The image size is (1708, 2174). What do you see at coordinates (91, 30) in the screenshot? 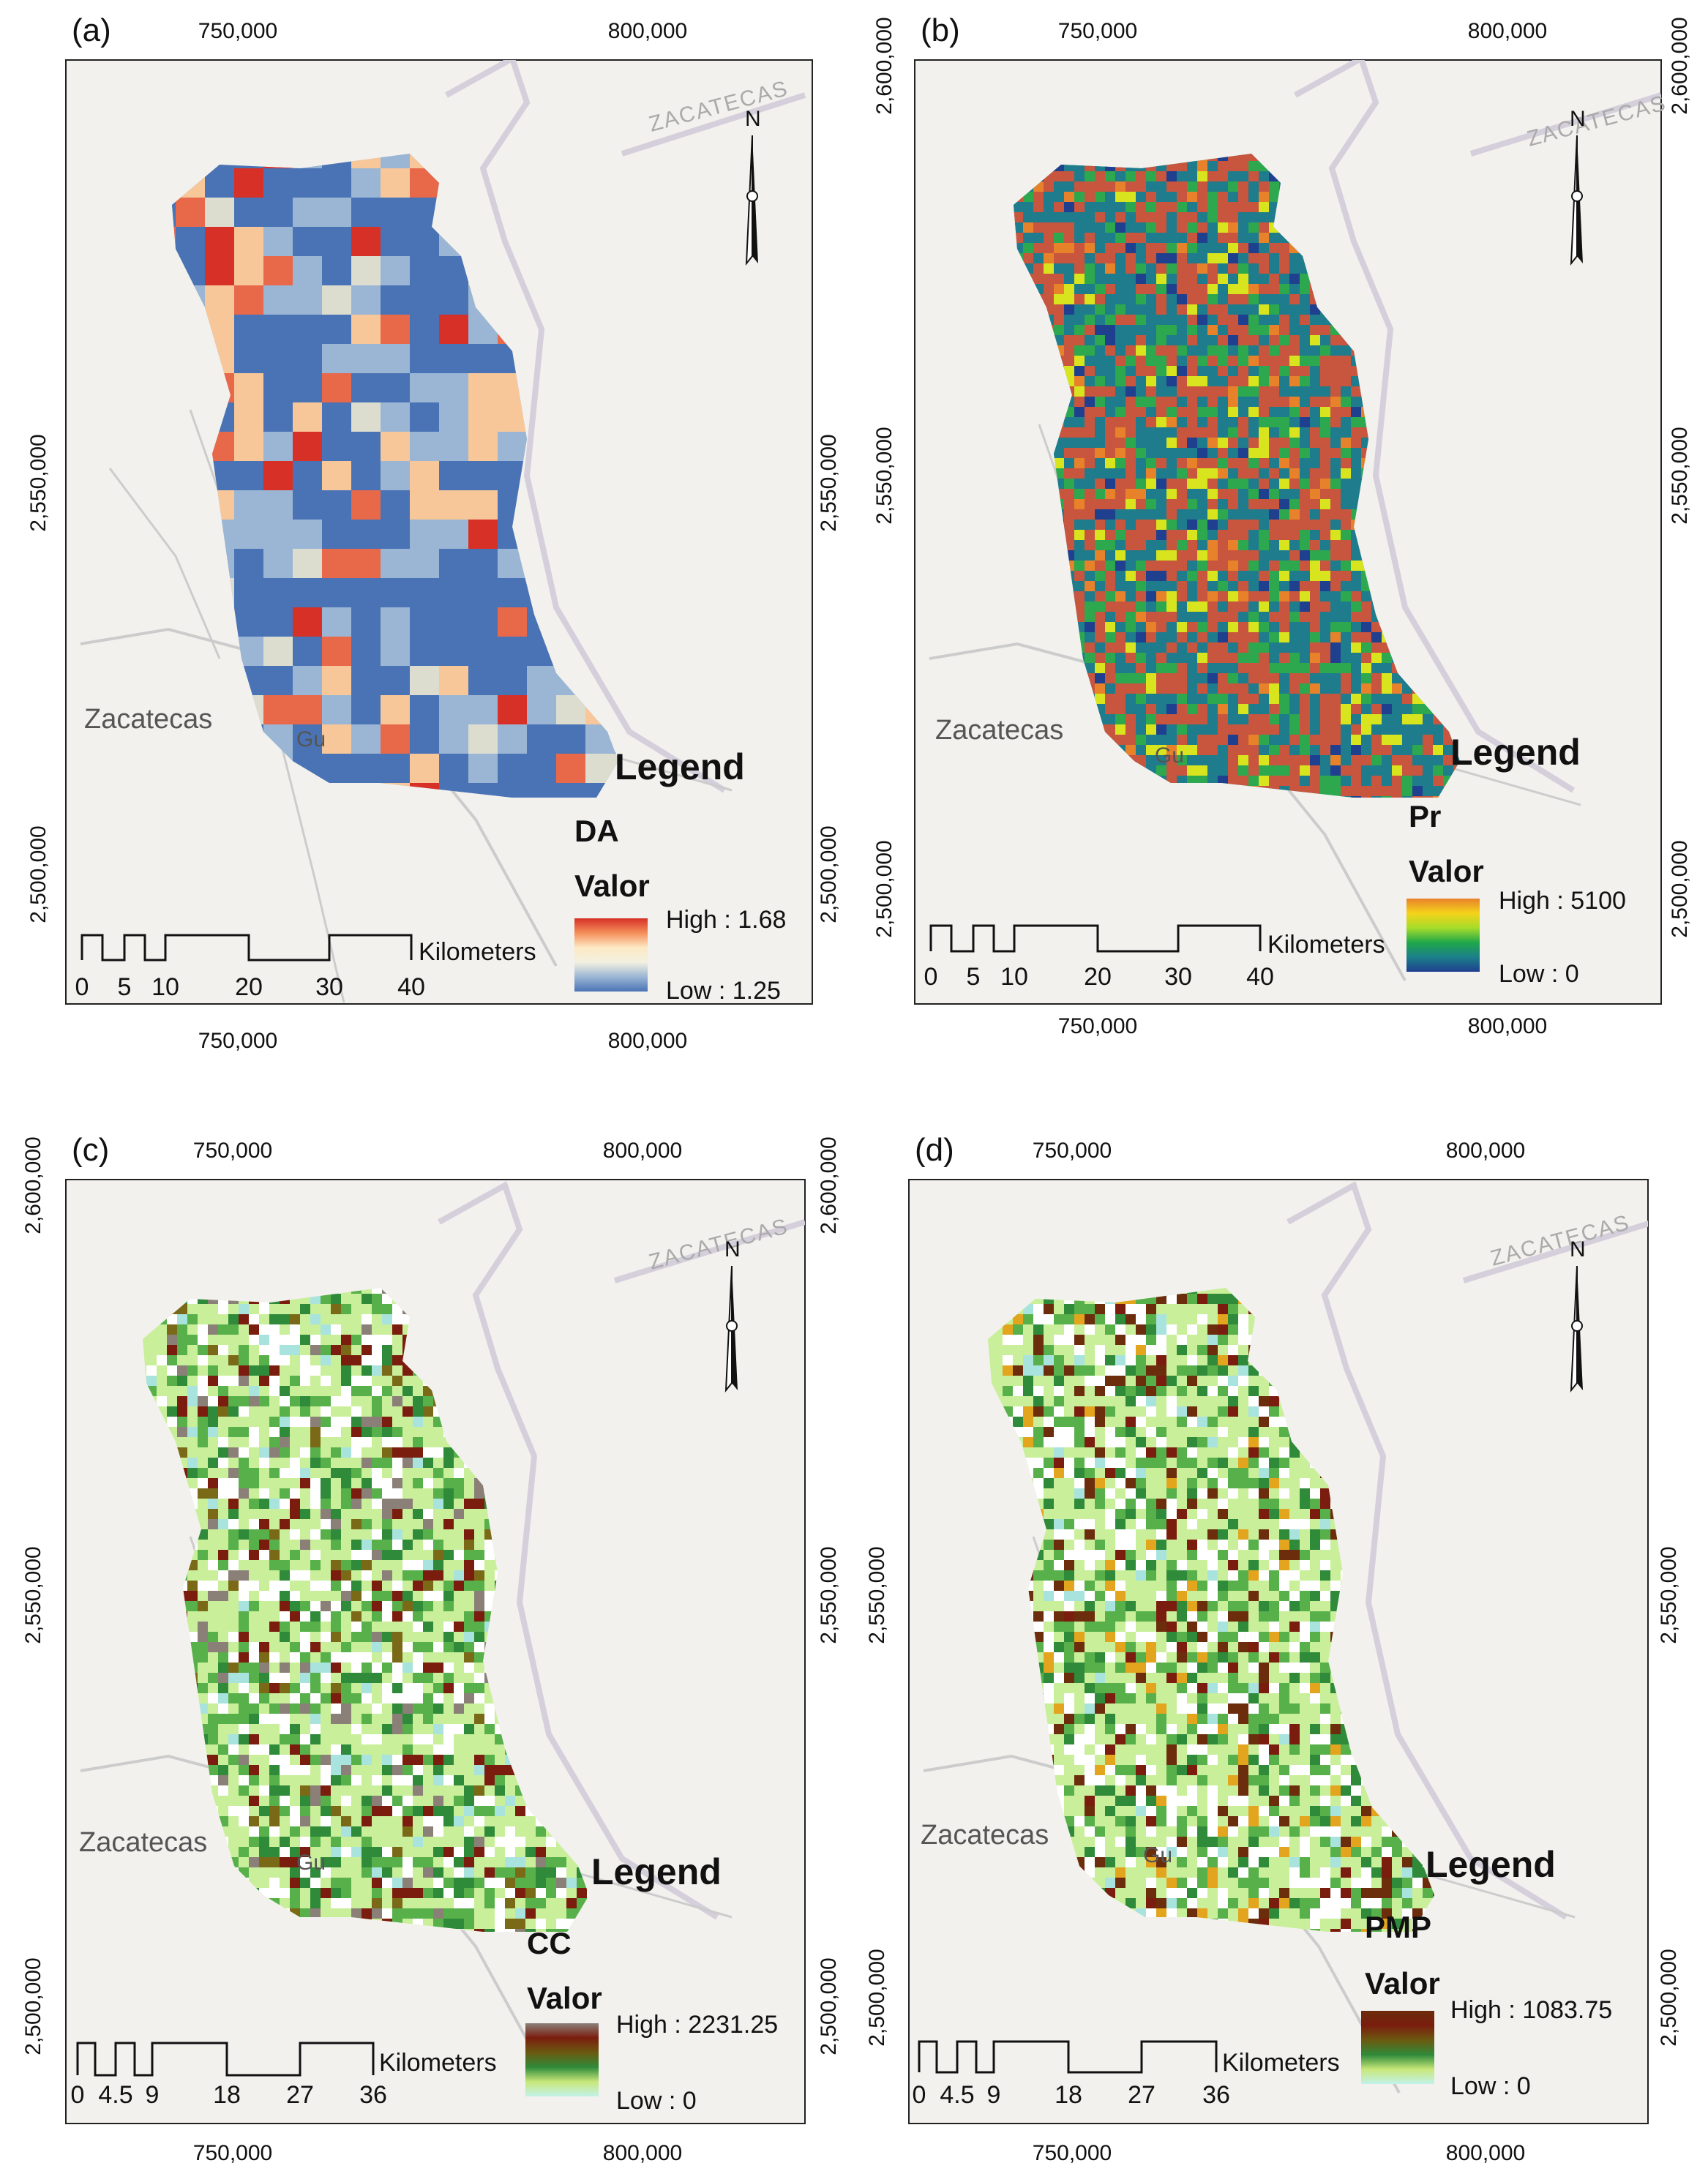
I see `panel-label: (a)` at bounding box center [91, 30].